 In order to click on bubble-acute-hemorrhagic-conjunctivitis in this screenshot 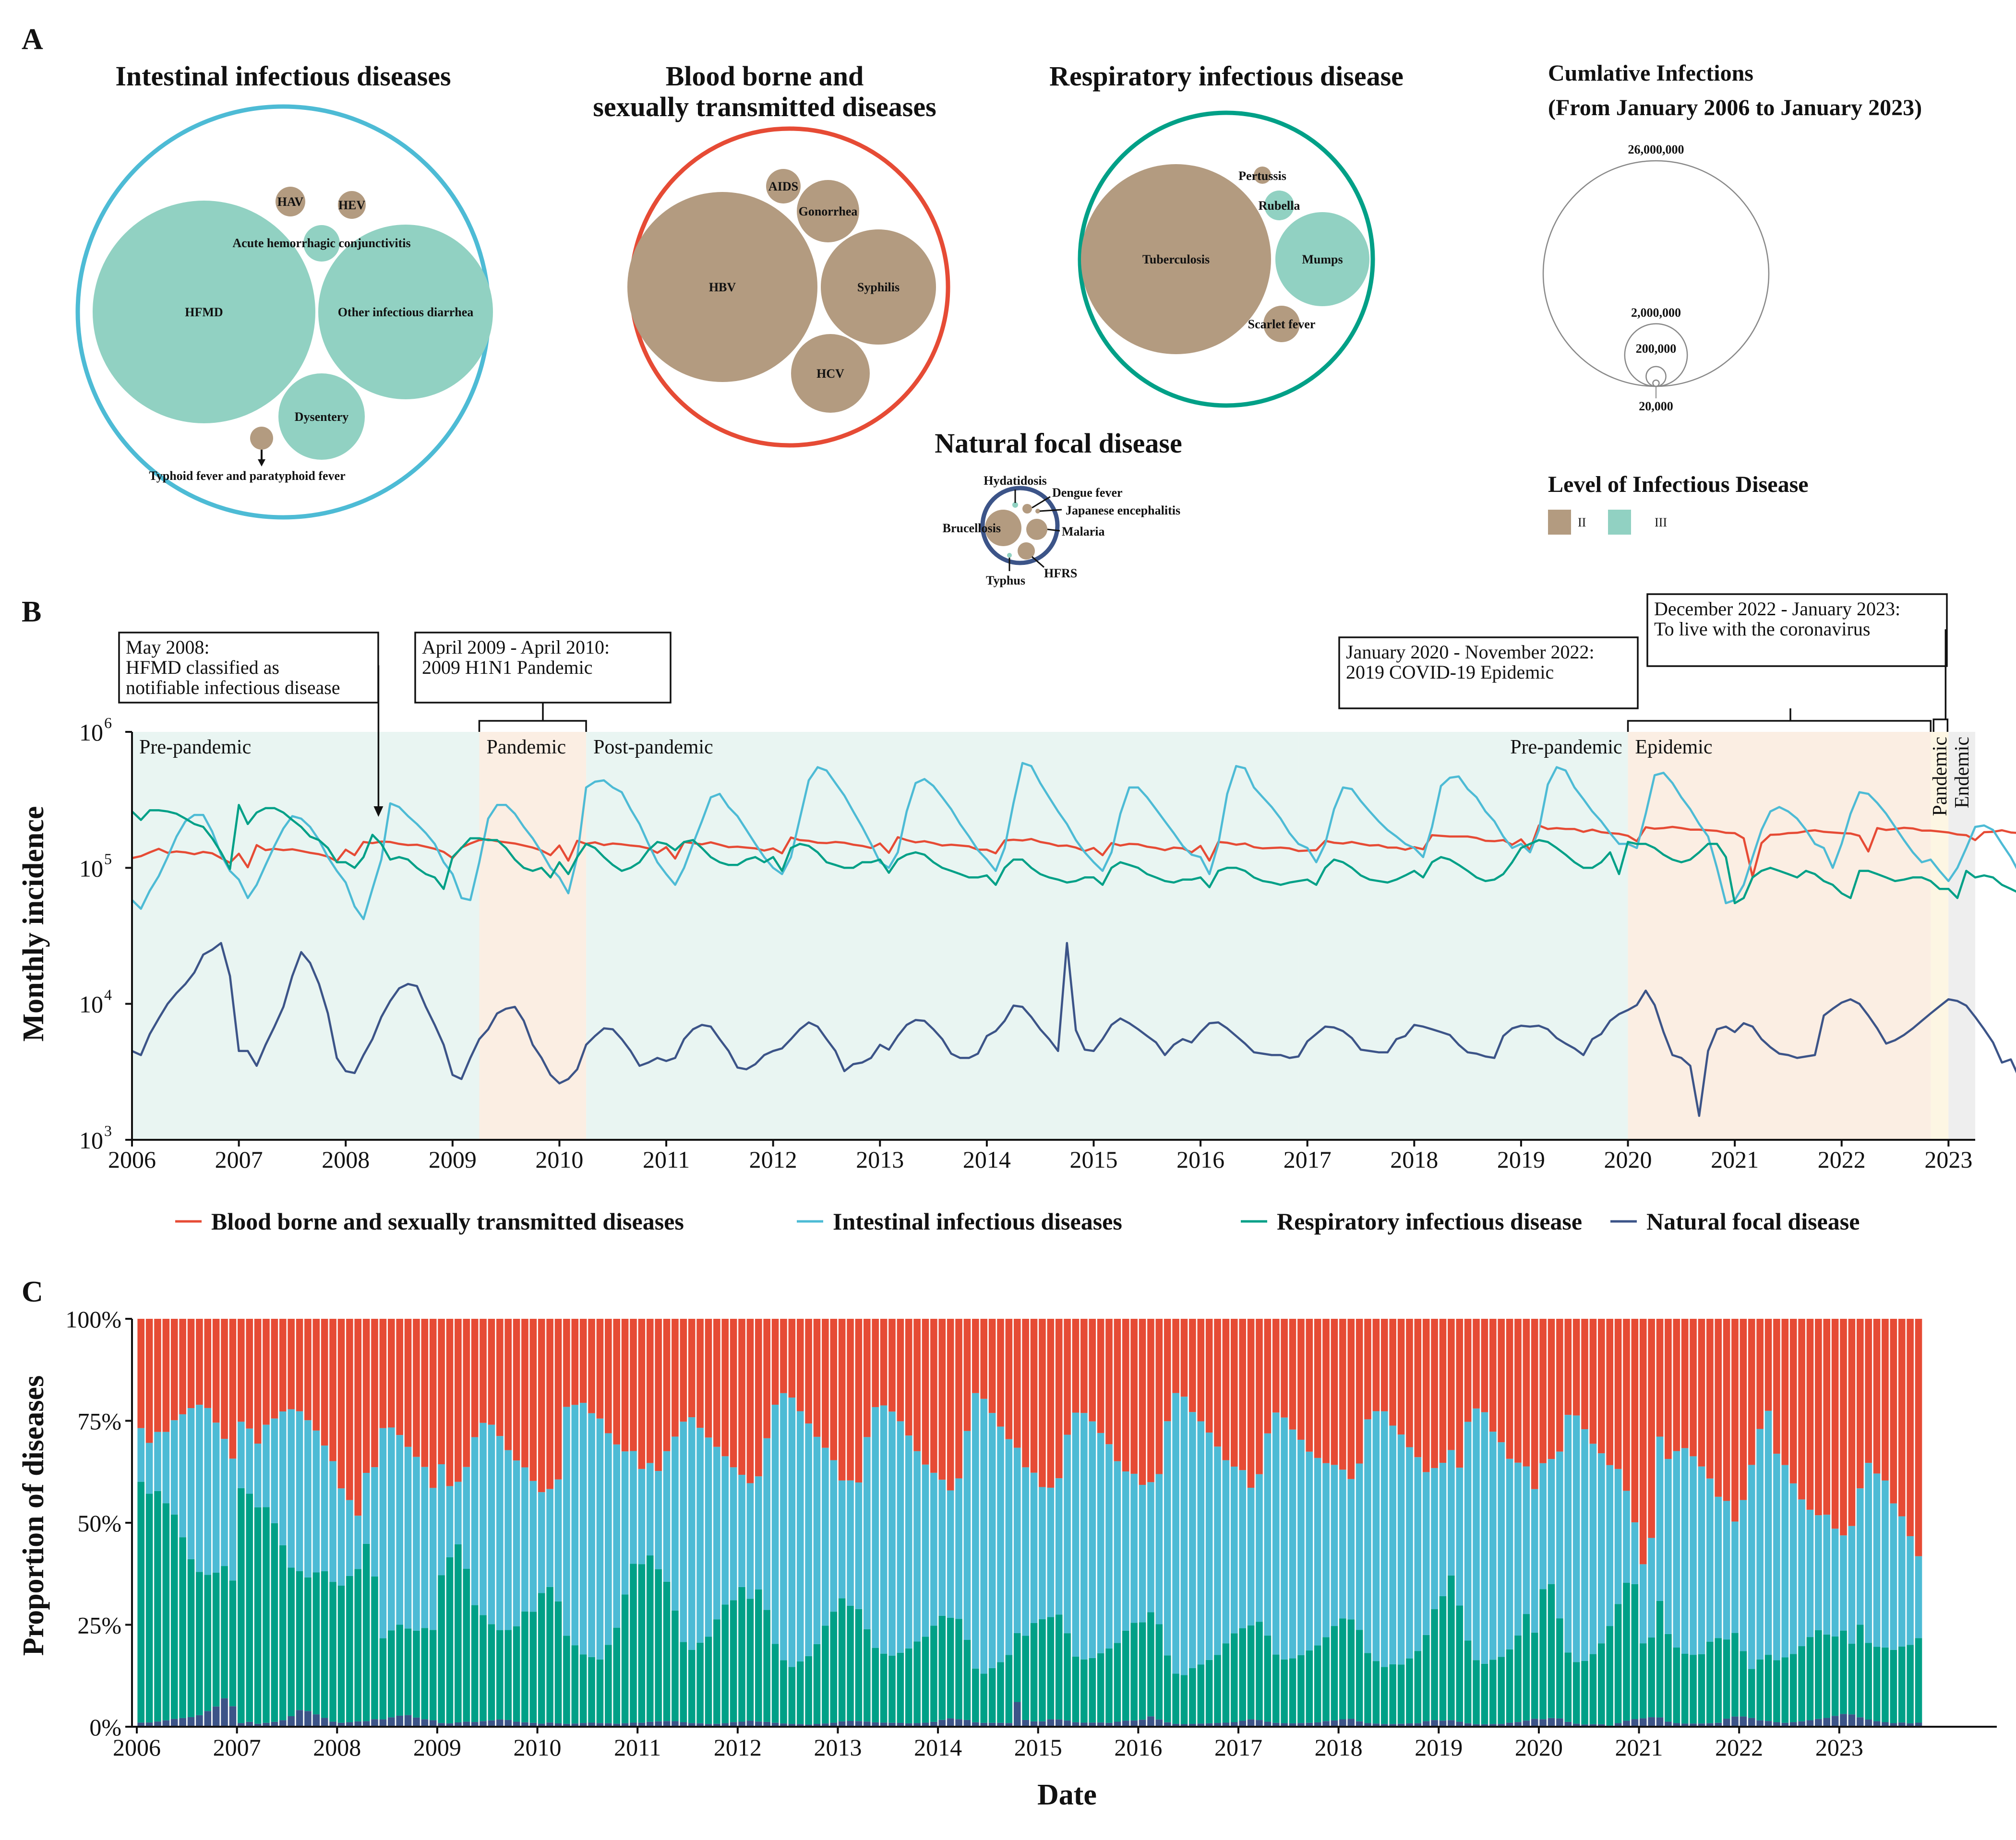, I will do `click(321, 243)`.